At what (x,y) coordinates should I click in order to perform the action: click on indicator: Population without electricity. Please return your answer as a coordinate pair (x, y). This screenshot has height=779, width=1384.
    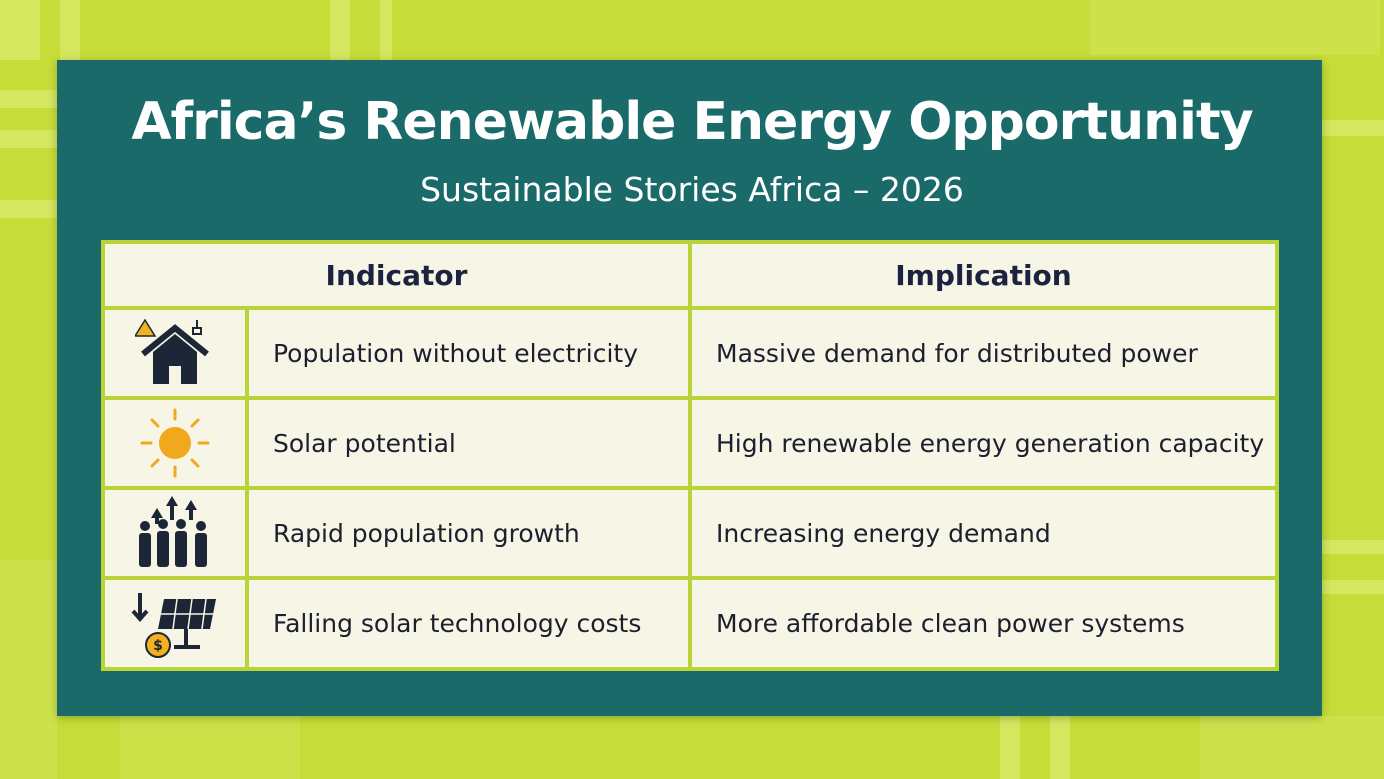
    Looking at the image, I should click on (468, 353).